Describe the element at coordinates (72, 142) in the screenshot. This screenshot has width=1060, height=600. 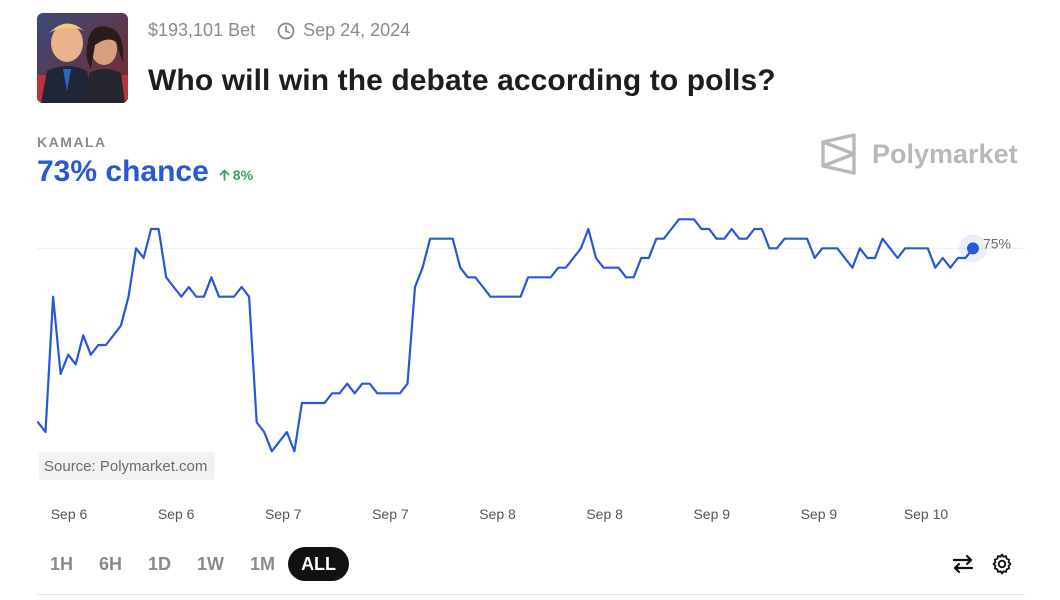
I see `outcome-label: KAMALA` at that location.